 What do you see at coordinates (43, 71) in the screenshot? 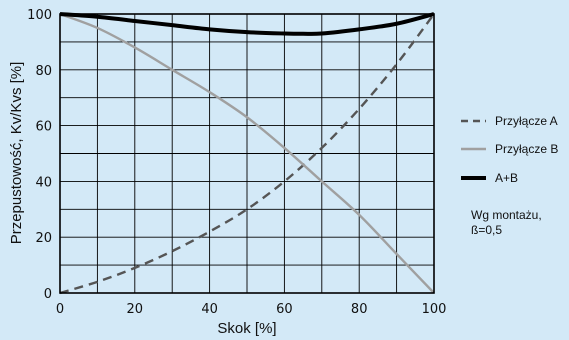
I see `y-tick-label: 80` at bounding box center [43, 71].